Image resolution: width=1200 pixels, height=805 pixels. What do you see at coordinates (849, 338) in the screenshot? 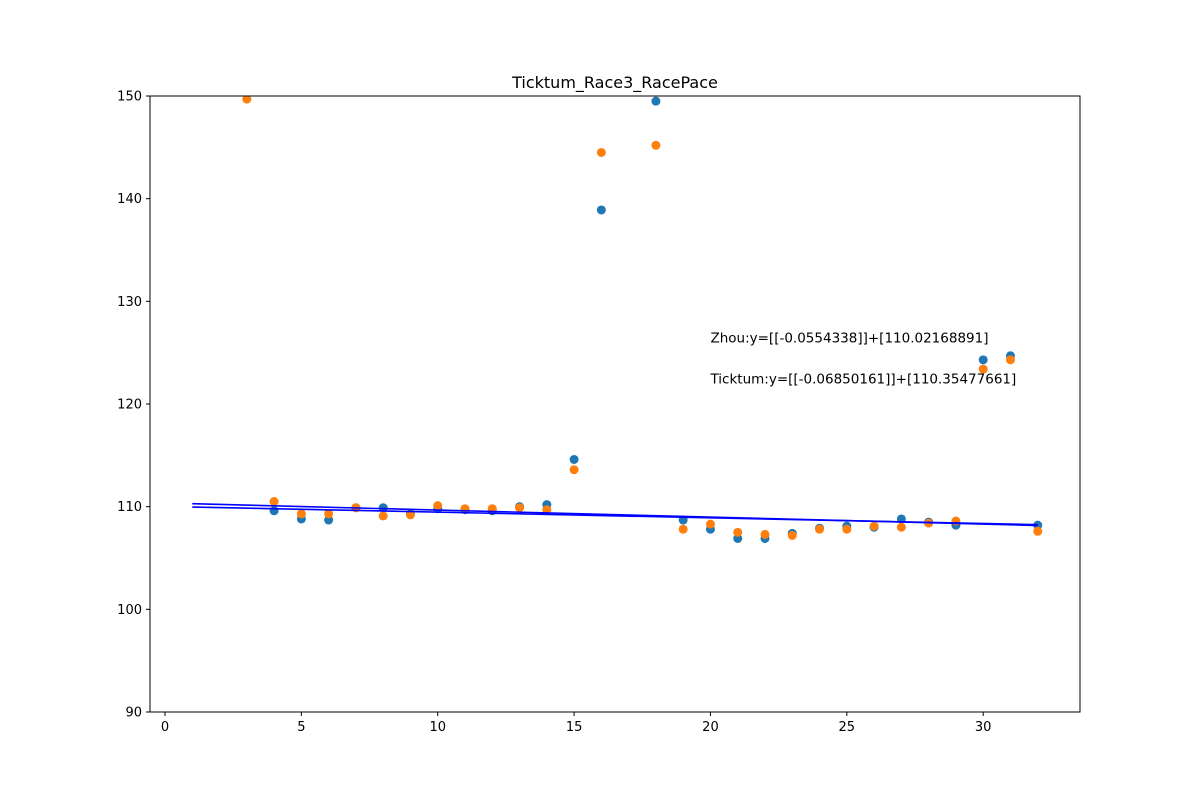
I see `annotation-1: Zhou:y=[[-0.0554338]]+[110.02168891]` at bounding box center [849, 338].